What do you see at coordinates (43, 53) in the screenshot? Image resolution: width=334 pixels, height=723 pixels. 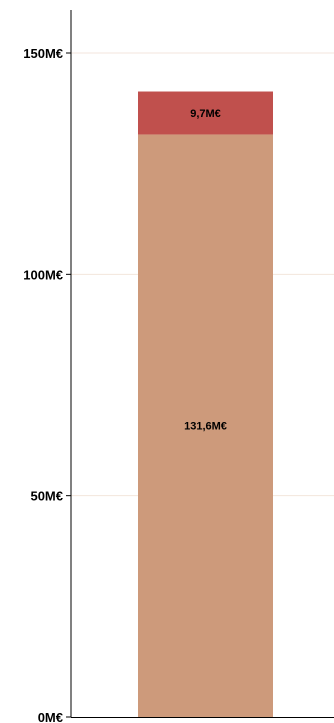 I see `y-tick-label: 150M€` at bounding box center [43, 53].